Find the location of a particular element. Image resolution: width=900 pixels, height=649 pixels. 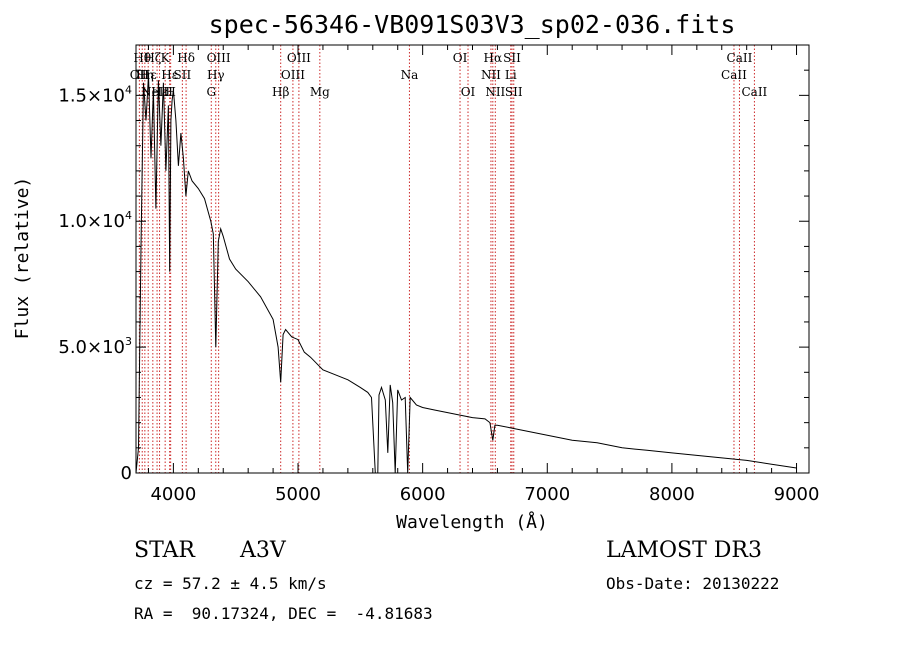

y-tick-label: 5.0×10³ is located at coordinates (95, 346).